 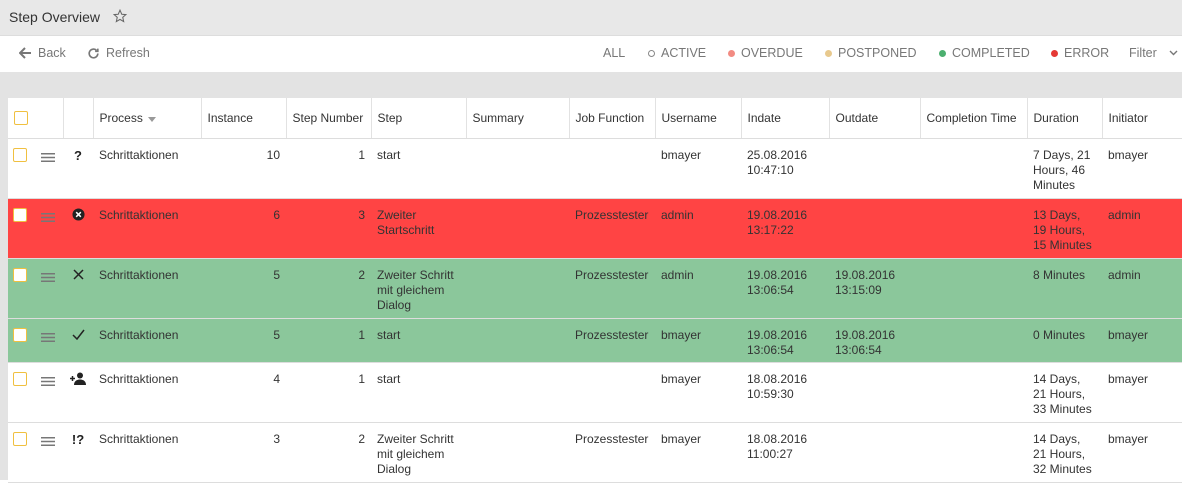 What do you see at coordinates (78, 439) in the screenshot?
I see `status-text: !?` at bounding box center [78, 439].